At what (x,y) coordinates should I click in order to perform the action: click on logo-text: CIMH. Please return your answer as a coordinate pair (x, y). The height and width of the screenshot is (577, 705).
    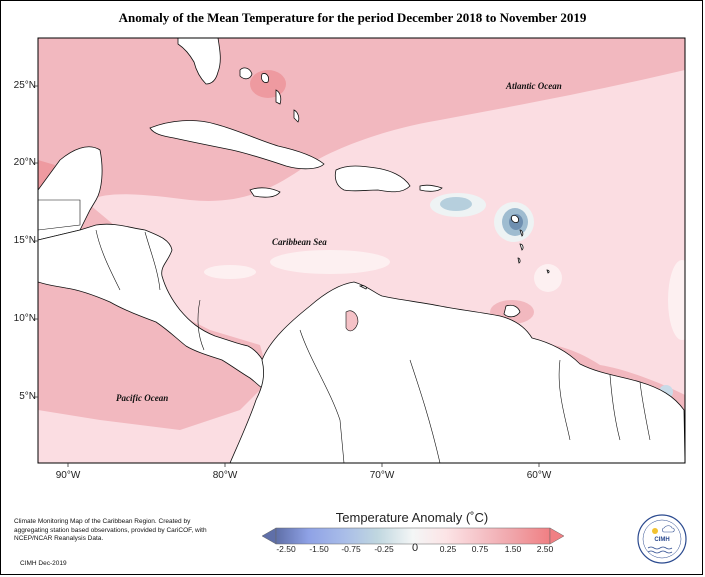
    Looking at the image, I should click on (662, 540).